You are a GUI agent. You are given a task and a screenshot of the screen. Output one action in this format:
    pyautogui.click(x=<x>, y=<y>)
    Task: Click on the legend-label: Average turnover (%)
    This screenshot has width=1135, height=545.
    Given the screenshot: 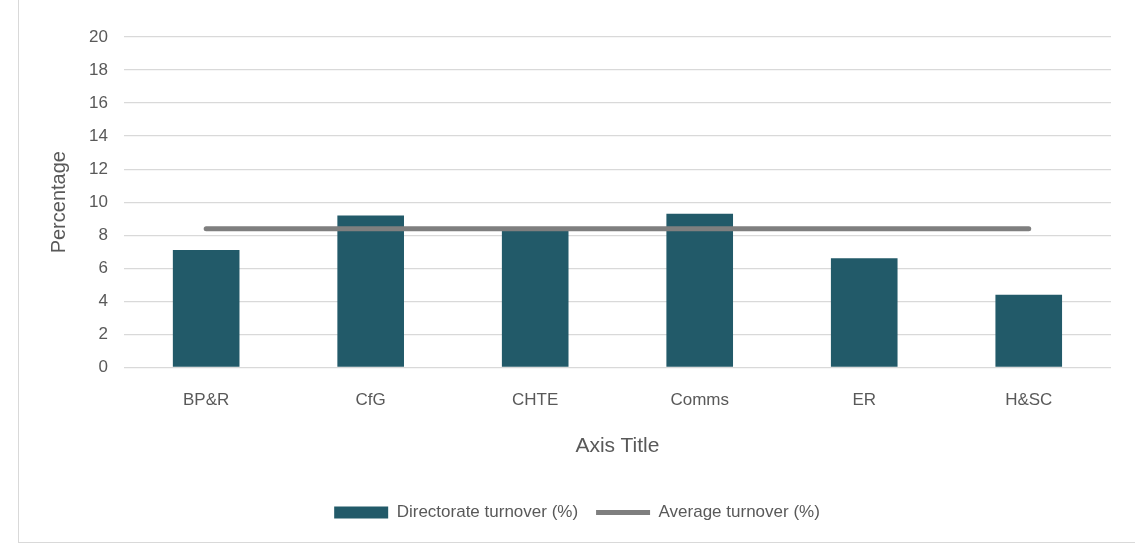 What is the action you would take?
    pyautogui.click(x=739, y=512)
    